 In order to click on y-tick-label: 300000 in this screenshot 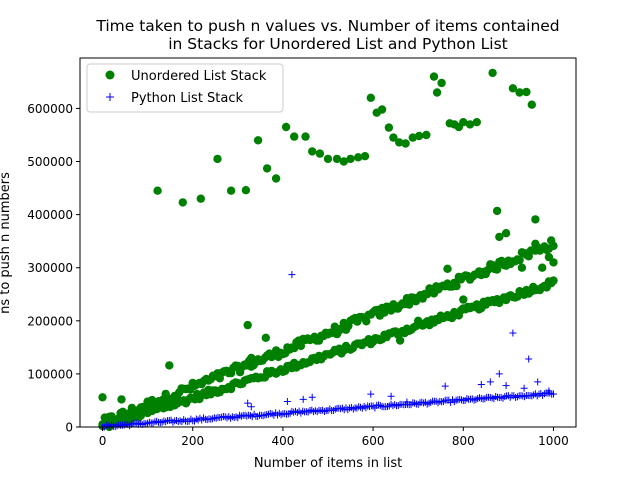, I will do `click(50, 268)`.